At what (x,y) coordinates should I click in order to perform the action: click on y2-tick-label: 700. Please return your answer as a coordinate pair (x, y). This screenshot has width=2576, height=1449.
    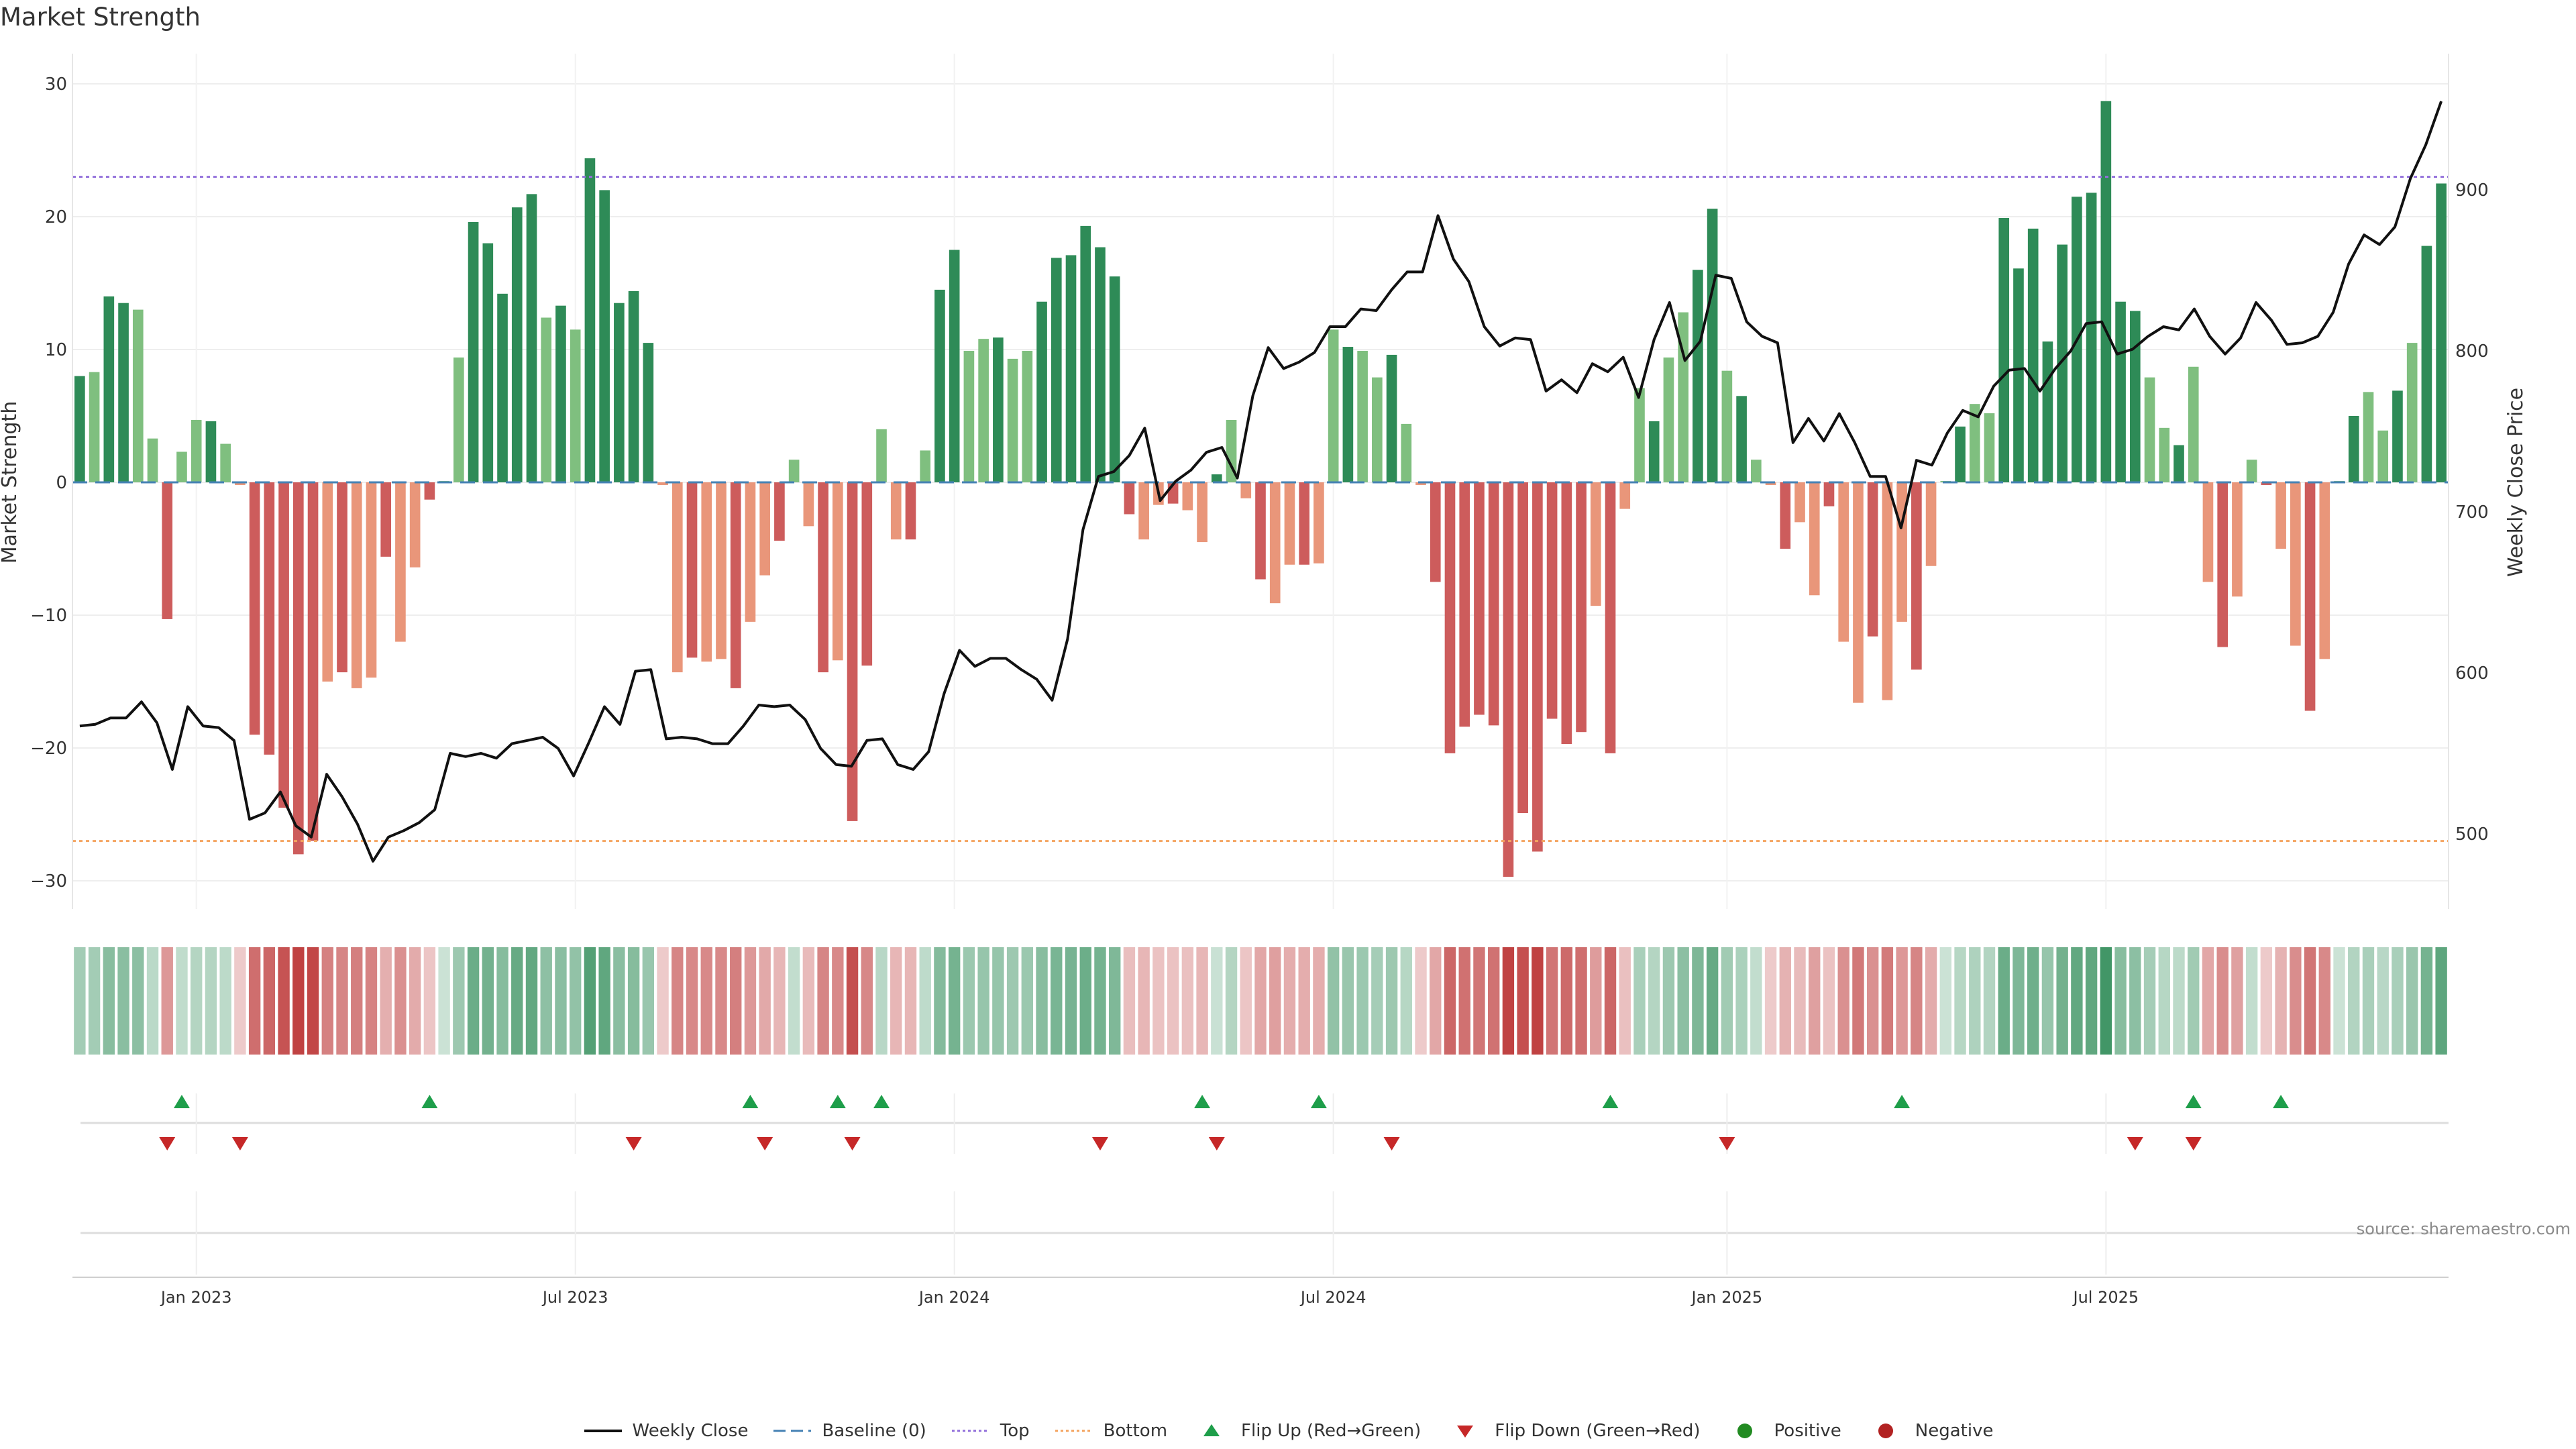
    Looking at the image, I should click on (2472, 512).